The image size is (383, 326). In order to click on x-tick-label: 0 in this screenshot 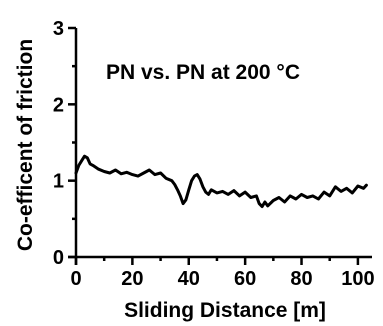, I will do `click(75, 279)`.